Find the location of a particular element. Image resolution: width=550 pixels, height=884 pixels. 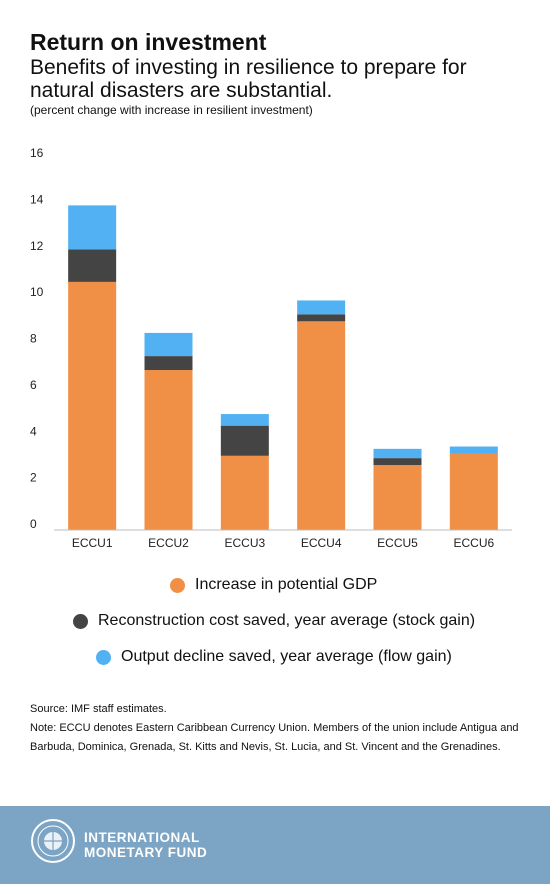

legend-label: Increase in potential GDP is located at coordinates (286, 584).